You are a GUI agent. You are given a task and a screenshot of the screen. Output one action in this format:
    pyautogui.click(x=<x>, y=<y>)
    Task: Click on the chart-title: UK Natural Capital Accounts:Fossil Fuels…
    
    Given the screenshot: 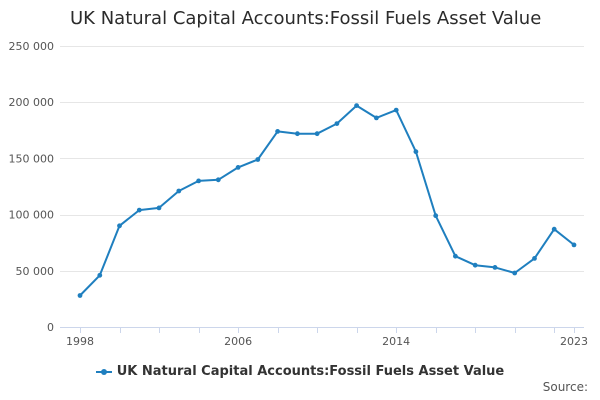 What is the action you would take?
    pyautogui.click(x=306, y=18)
    